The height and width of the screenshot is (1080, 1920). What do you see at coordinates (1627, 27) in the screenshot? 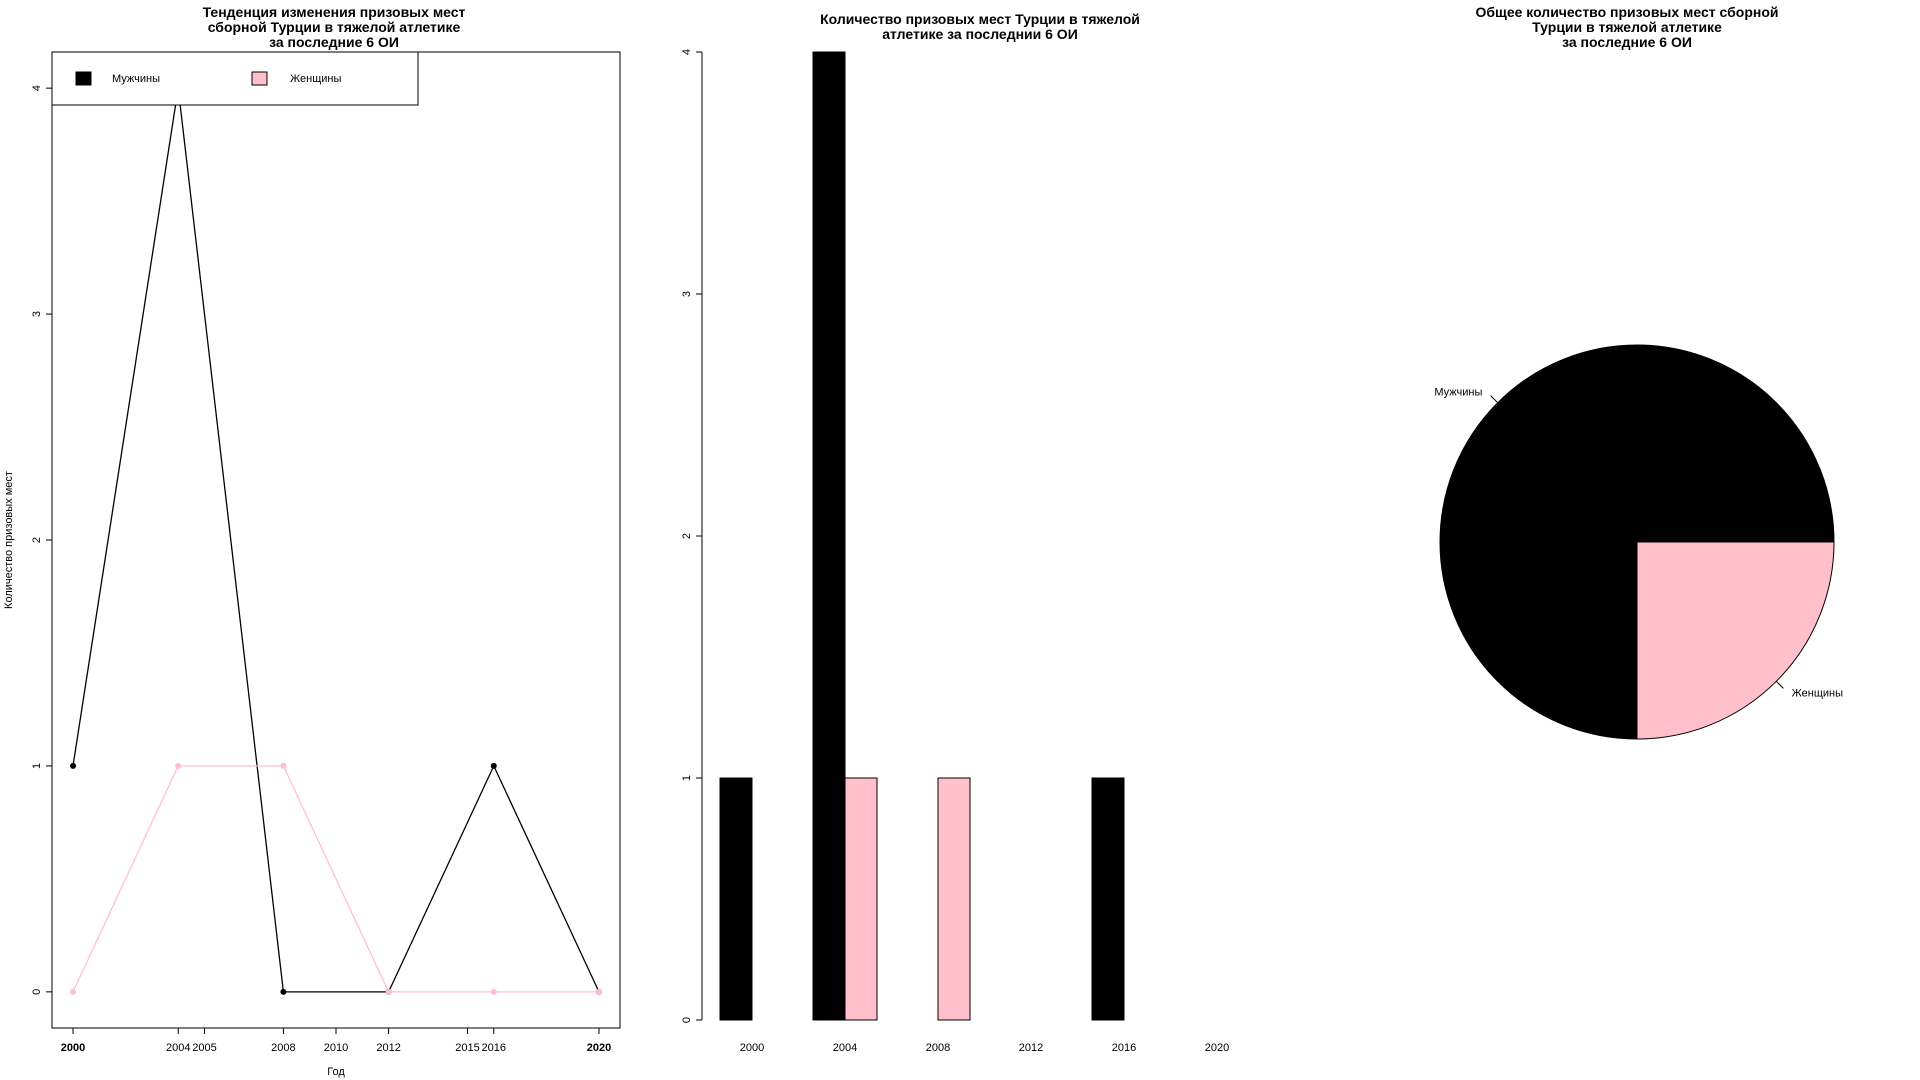
I see `pie-chart-title-line-2: Турции в тяжелой атлетике` at bounding box center [1627, 27].